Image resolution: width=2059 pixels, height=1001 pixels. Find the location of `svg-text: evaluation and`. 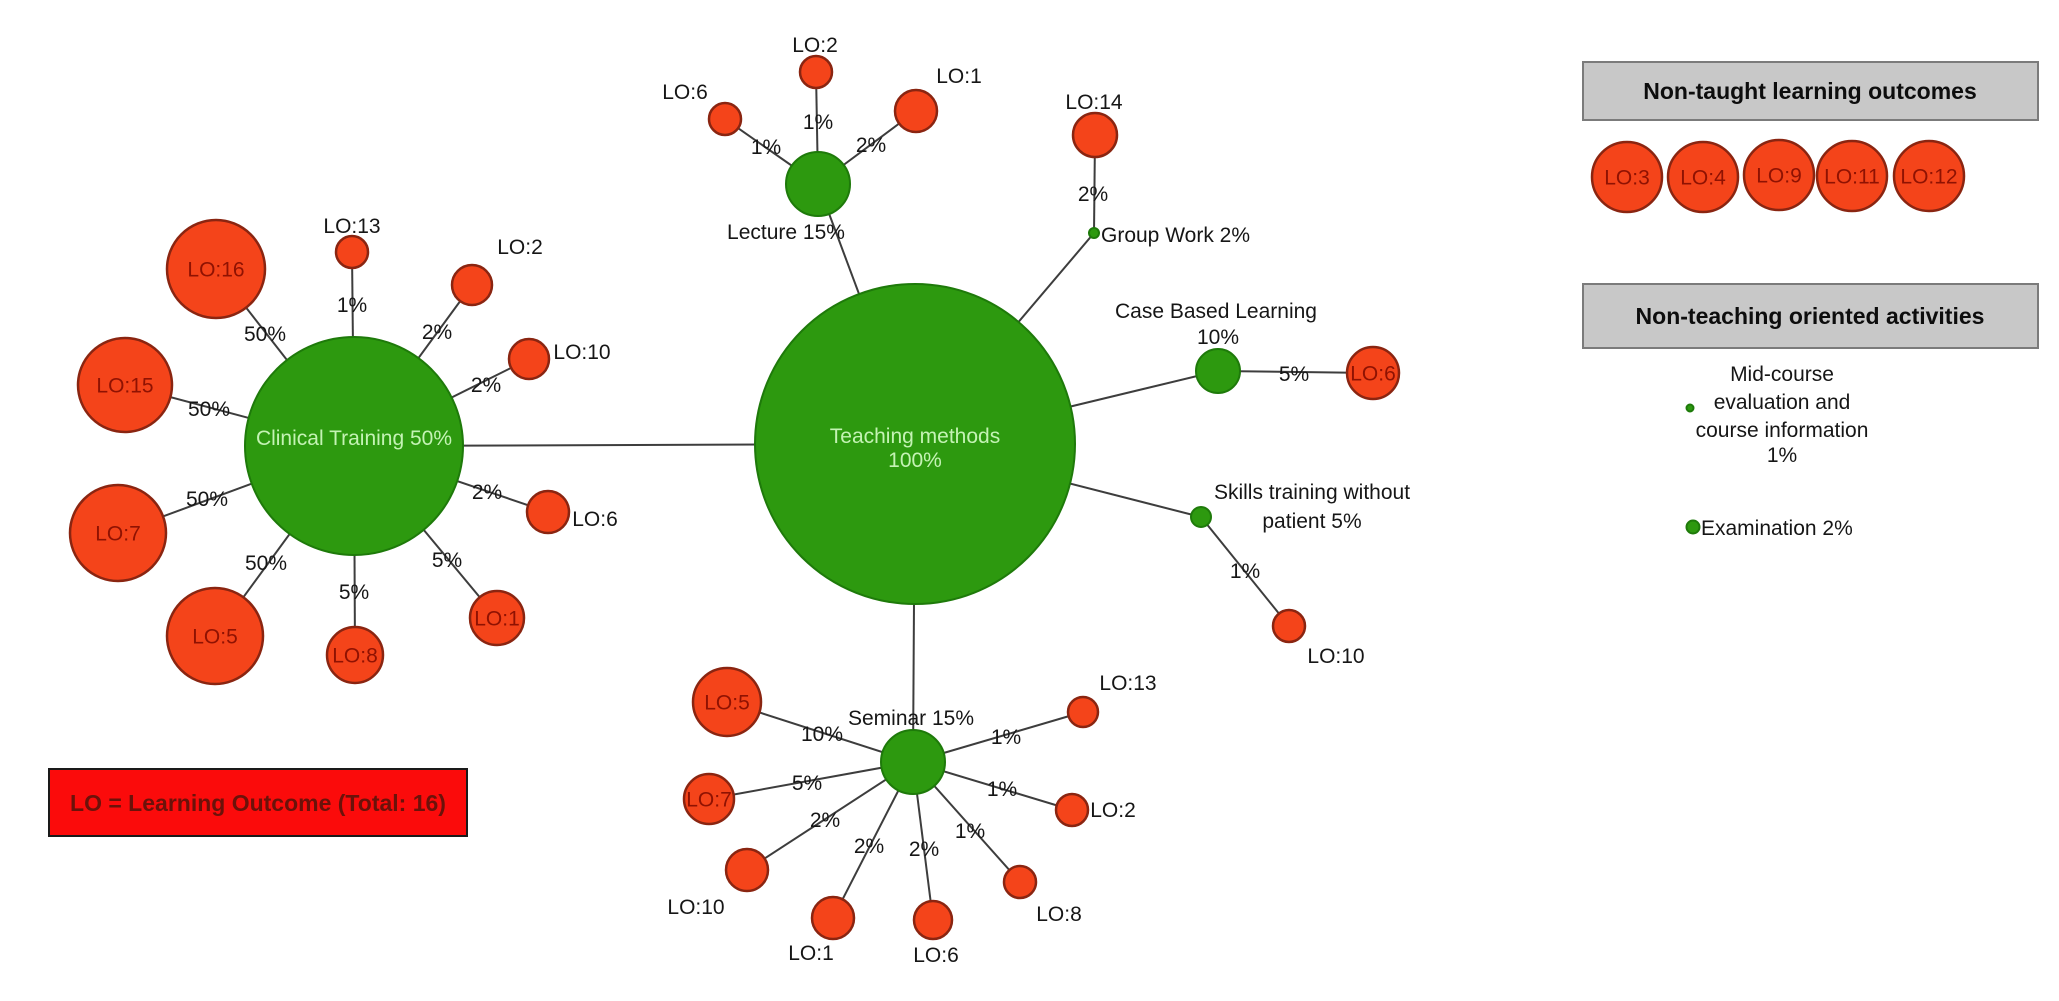

svg-text: evaluation and is located at coordinates (1782, 402).